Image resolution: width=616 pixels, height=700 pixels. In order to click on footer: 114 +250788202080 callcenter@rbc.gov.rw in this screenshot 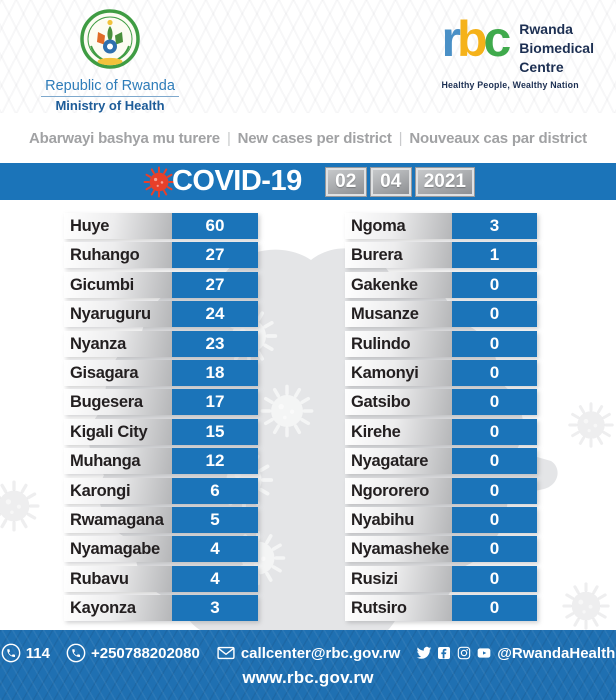, I will do `click(308, 665)`.